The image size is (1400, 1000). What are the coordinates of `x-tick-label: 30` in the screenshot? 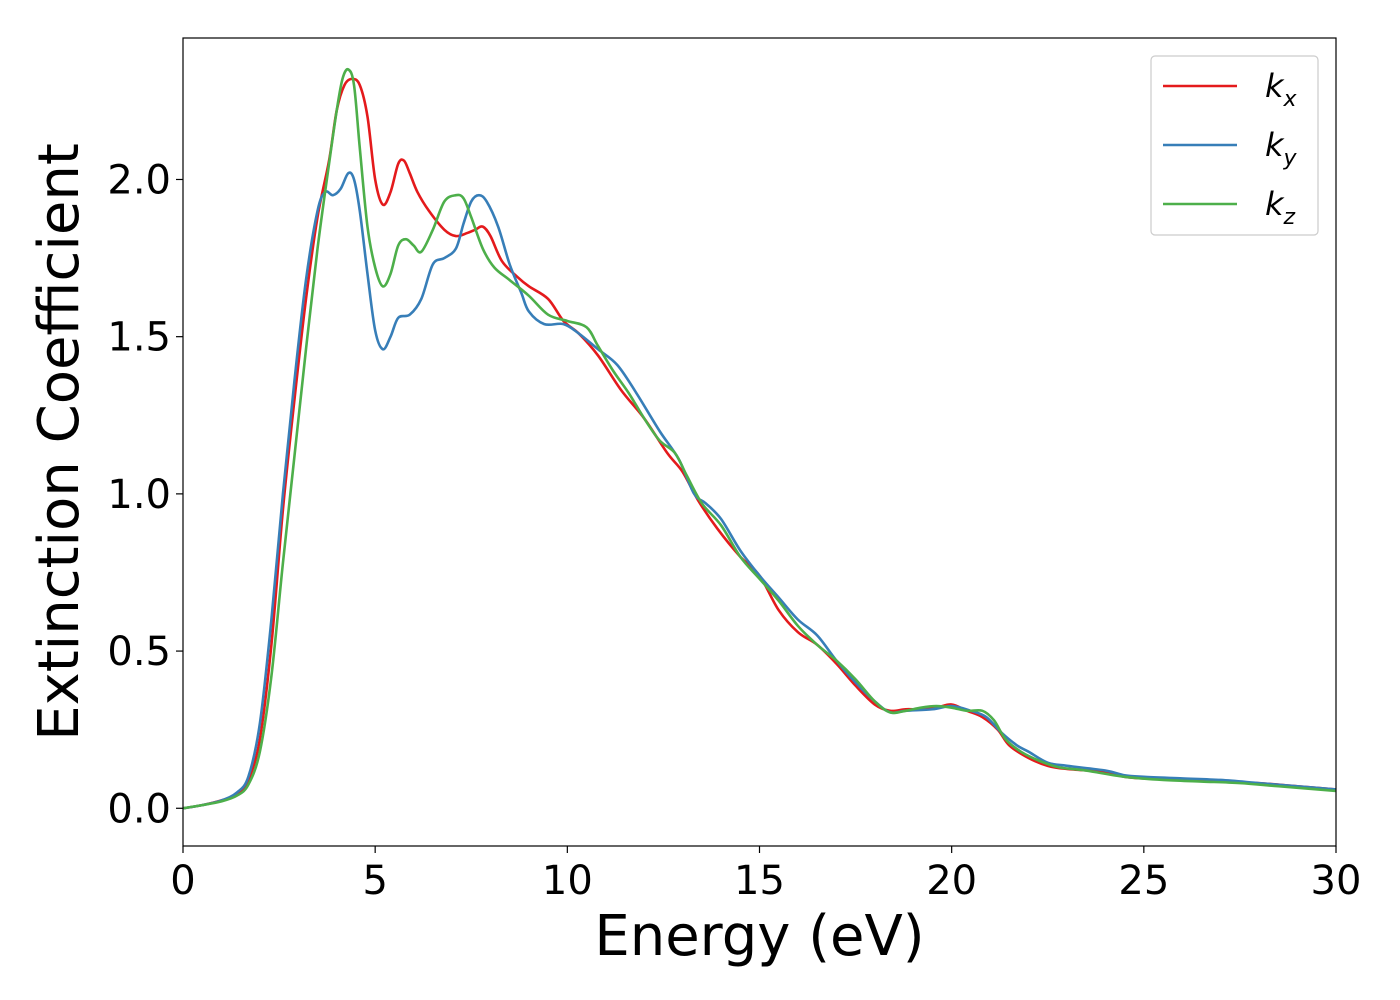 It's located at (1336, 881).